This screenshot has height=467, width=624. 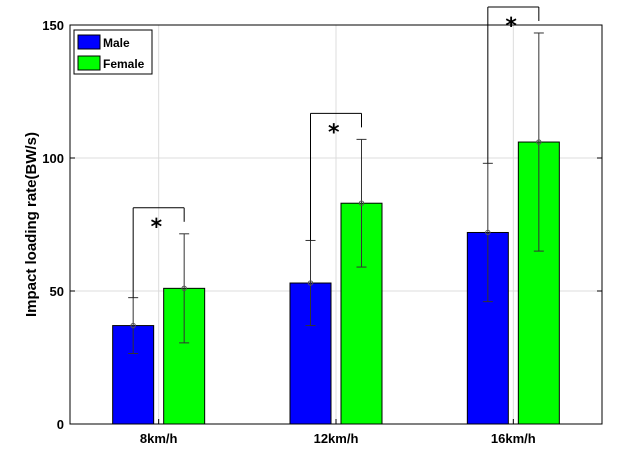 I want to click on legend: Male Female, so click(x=113, y=52).